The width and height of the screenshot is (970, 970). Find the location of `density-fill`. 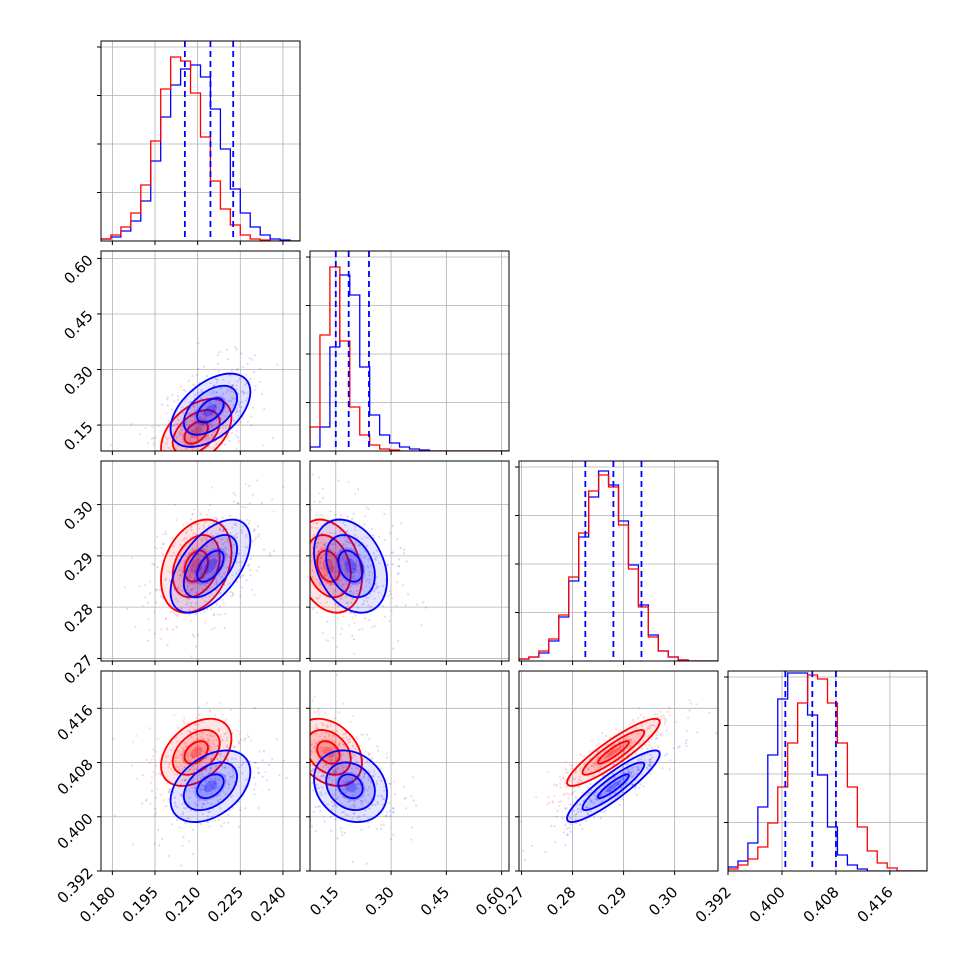

density-fill is located at coordinates (613, 786).